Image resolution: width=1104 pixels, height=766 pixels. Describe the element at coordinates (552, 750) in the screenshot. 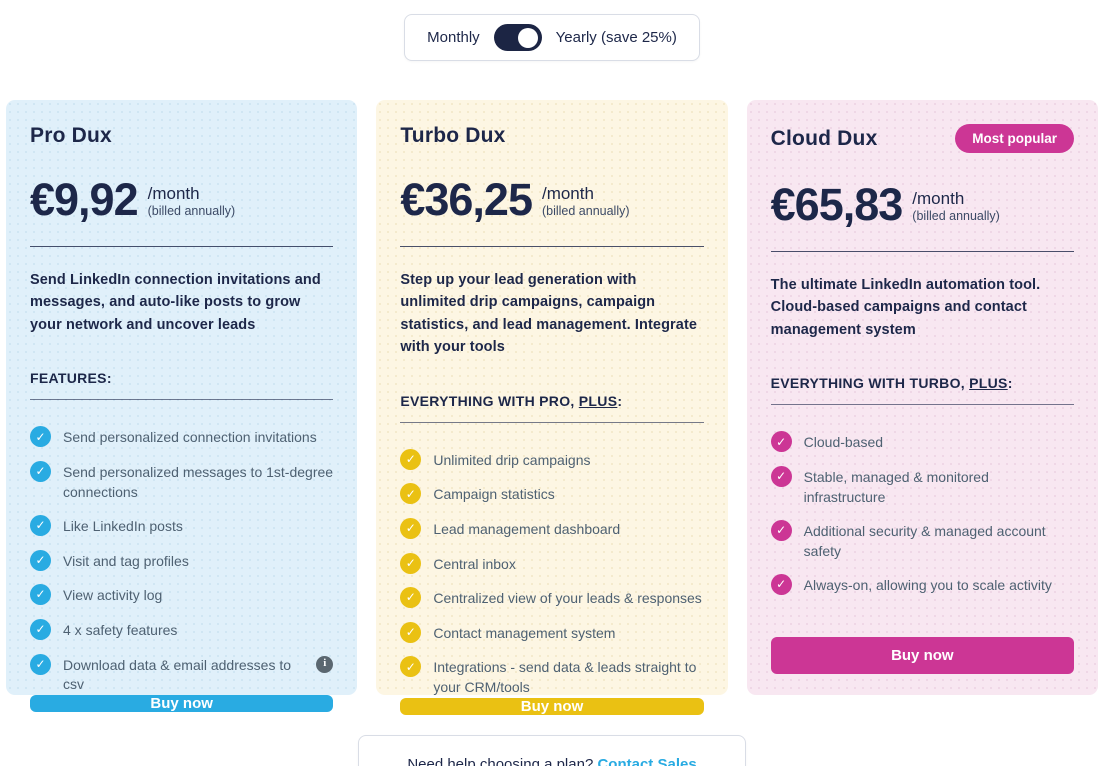

I see `help-footer: Need help choosing a plan? Contact Sales` at that location.